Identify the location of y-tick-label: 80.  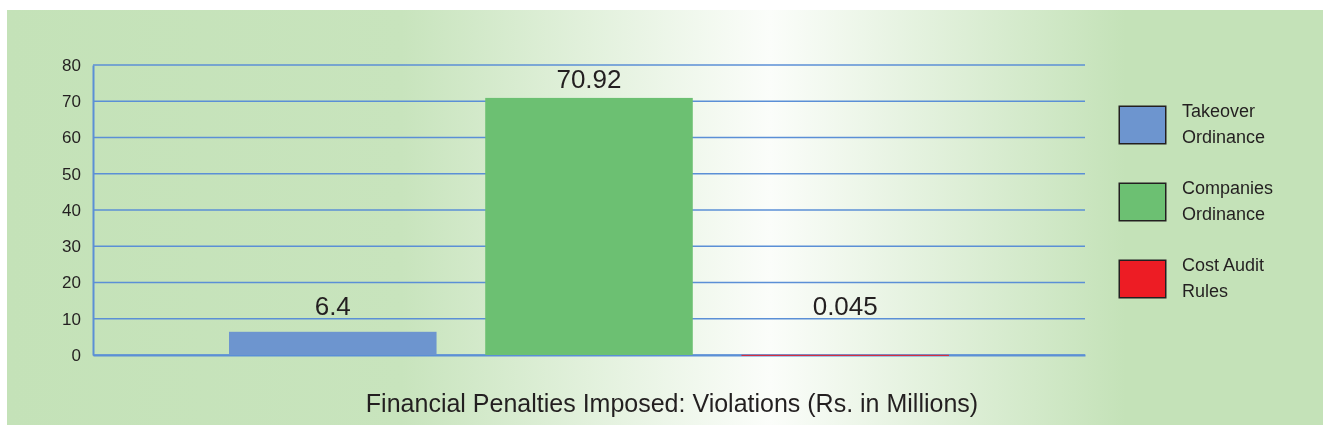
(71, 65).